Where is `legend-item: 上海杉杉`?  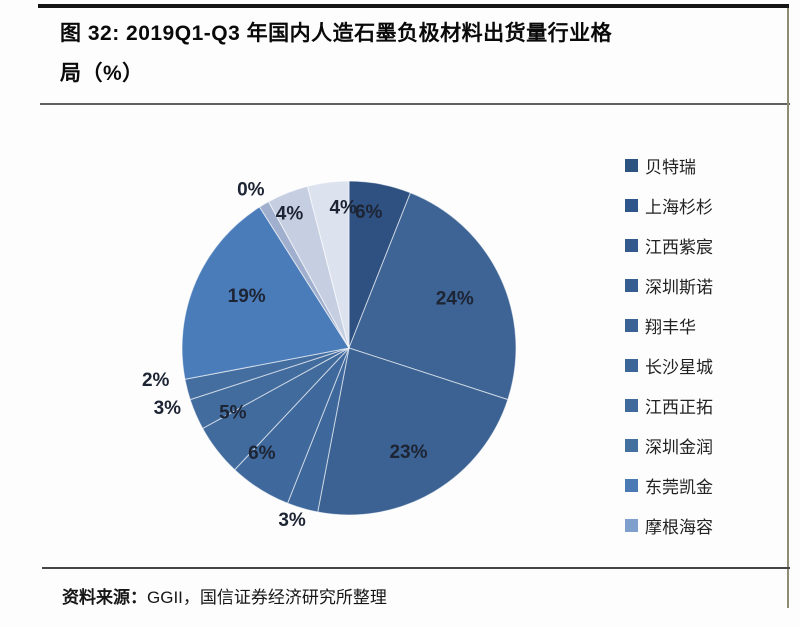
legend-item: 上海杉杉 is located at coordinates (705, 205).